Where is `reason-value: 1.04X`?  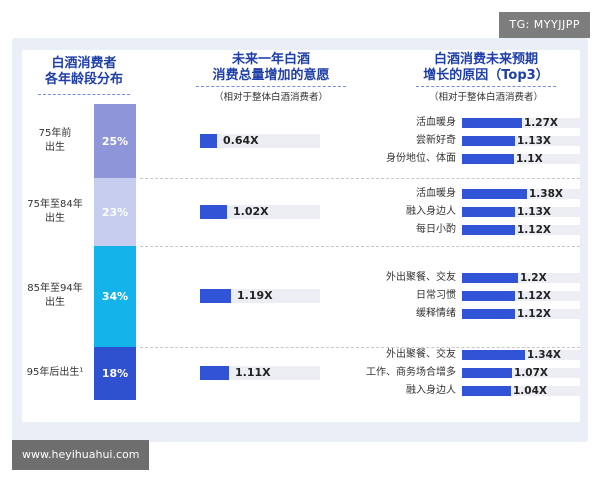
reason-value: 1.04X is located at coordinates (530, 391).